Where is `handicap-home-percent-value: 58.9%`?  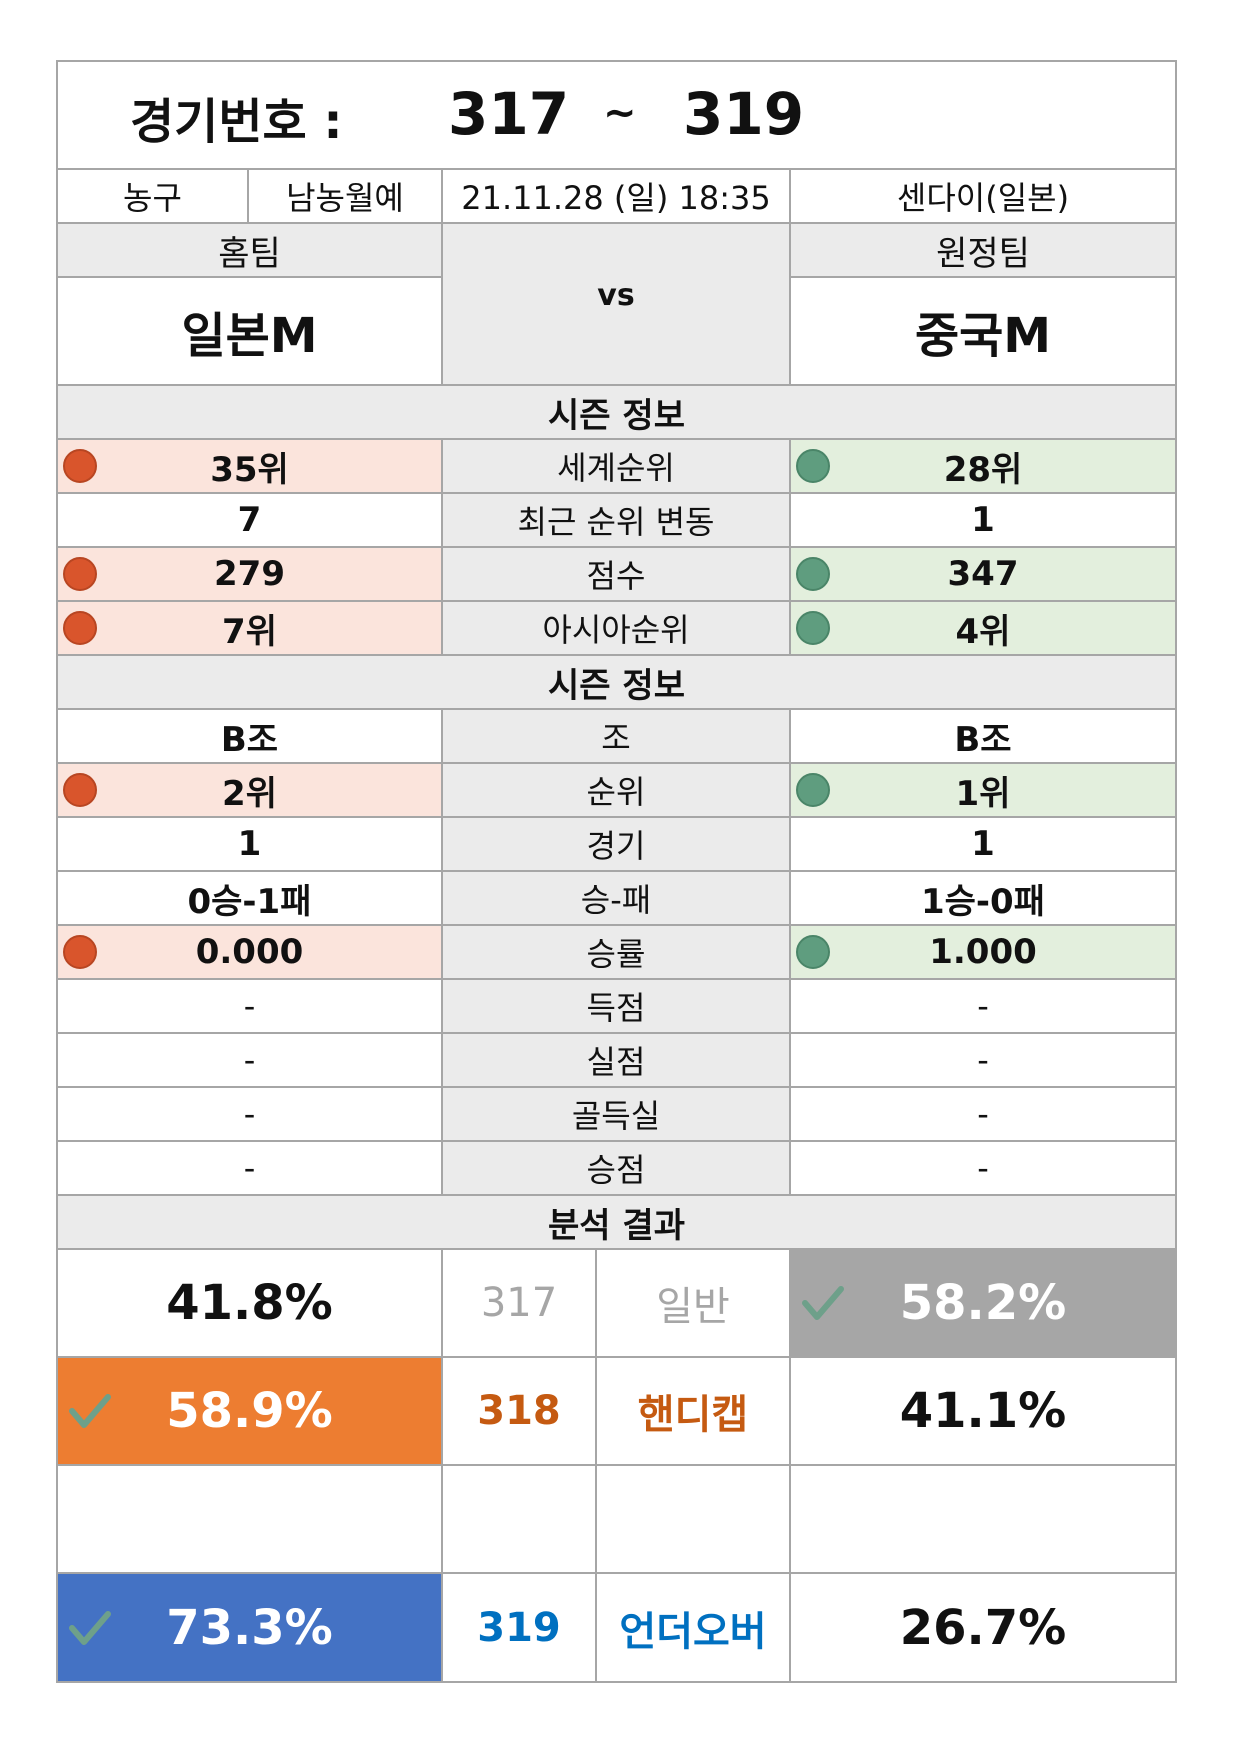 handicap-home-percent-value: 58.9% is located at coordinates (249, 1411).